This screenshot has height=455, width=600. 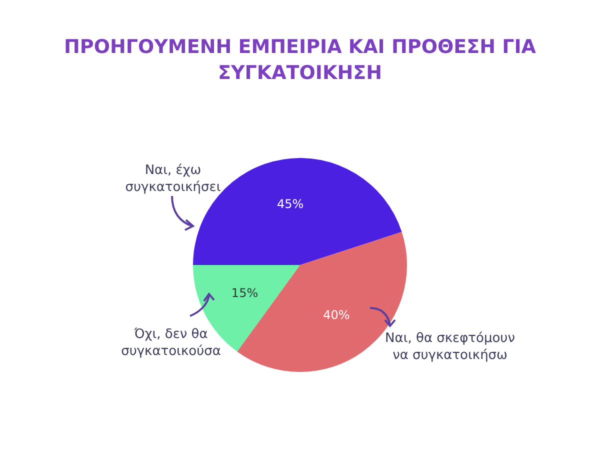 What do you see at coordinates (171, 343) in the screenshot?
I see `slice-label: Όχι, δεν θα συγκατοικούσα` at bounding box center [171, 343].